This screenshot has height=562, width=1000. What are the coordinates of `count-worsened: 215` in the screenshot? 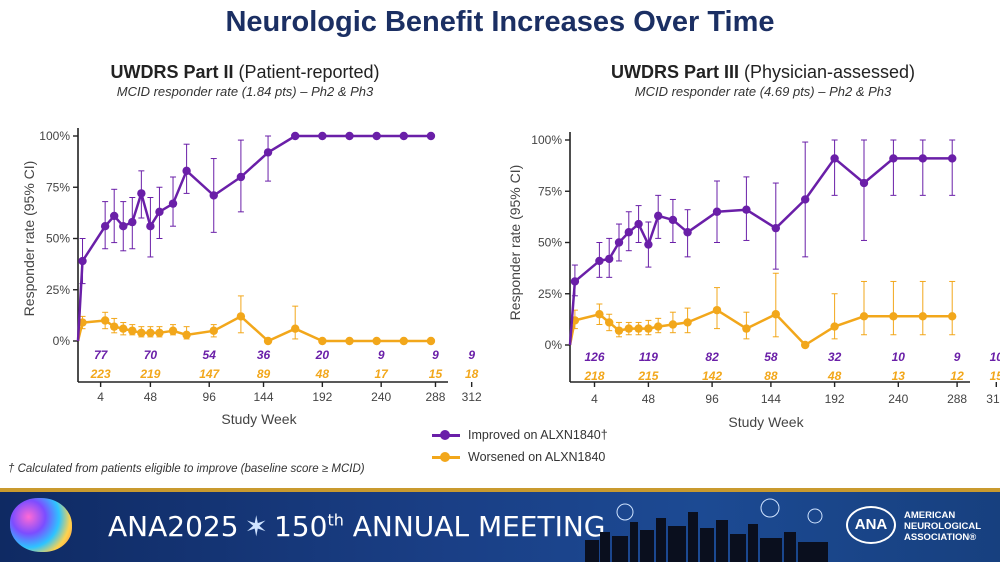 It's located at (647, 376).